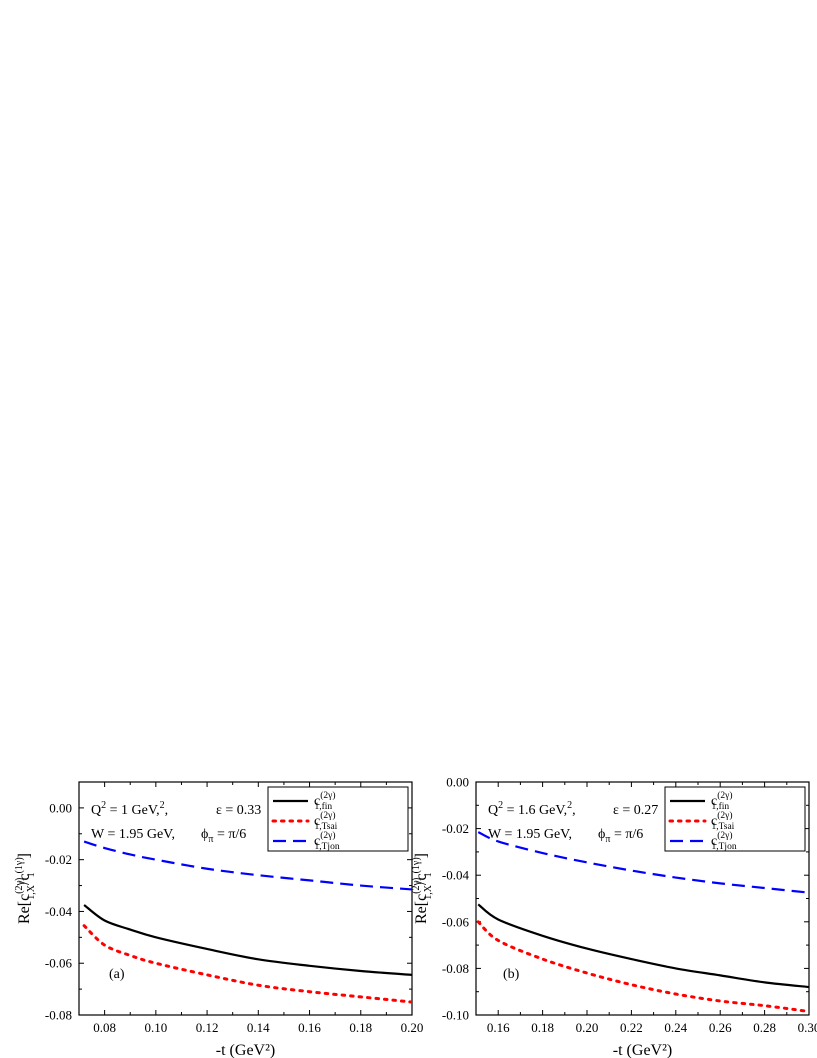 This screenshot has width=817, height=1058. Describe the element at coordinates (511, 974) in the screenshot. I see `panel-label: (b)` at that location.